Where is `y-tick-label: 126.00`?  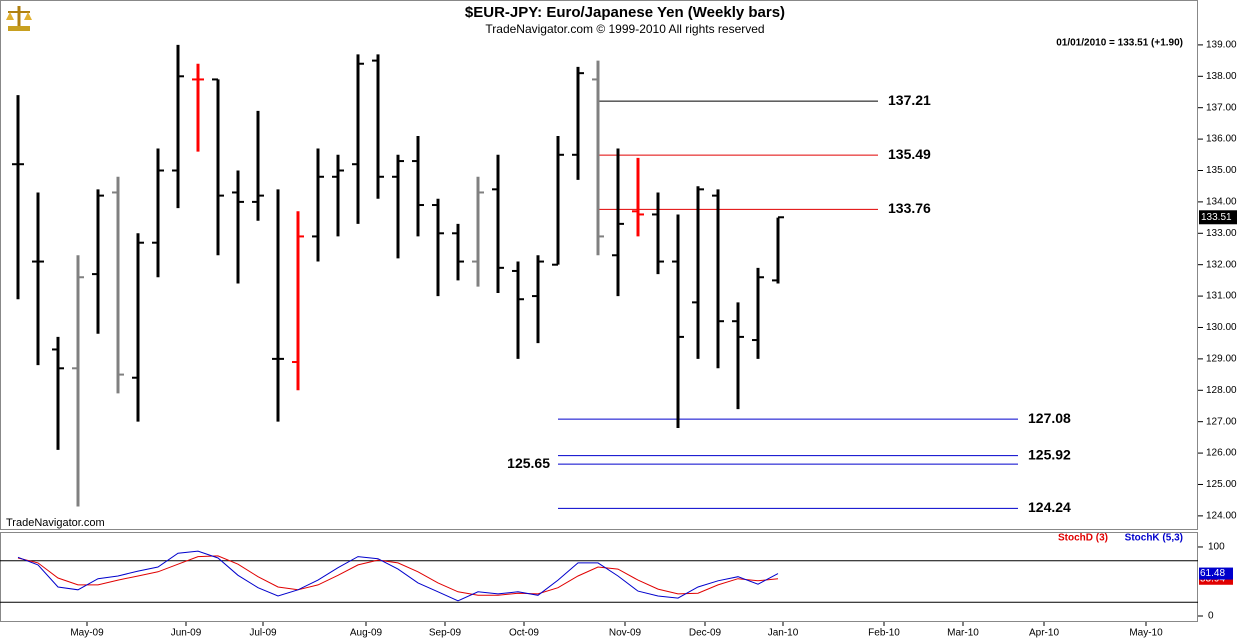 y-tick-label: 126.00 is located at coordinates (1221, 453).